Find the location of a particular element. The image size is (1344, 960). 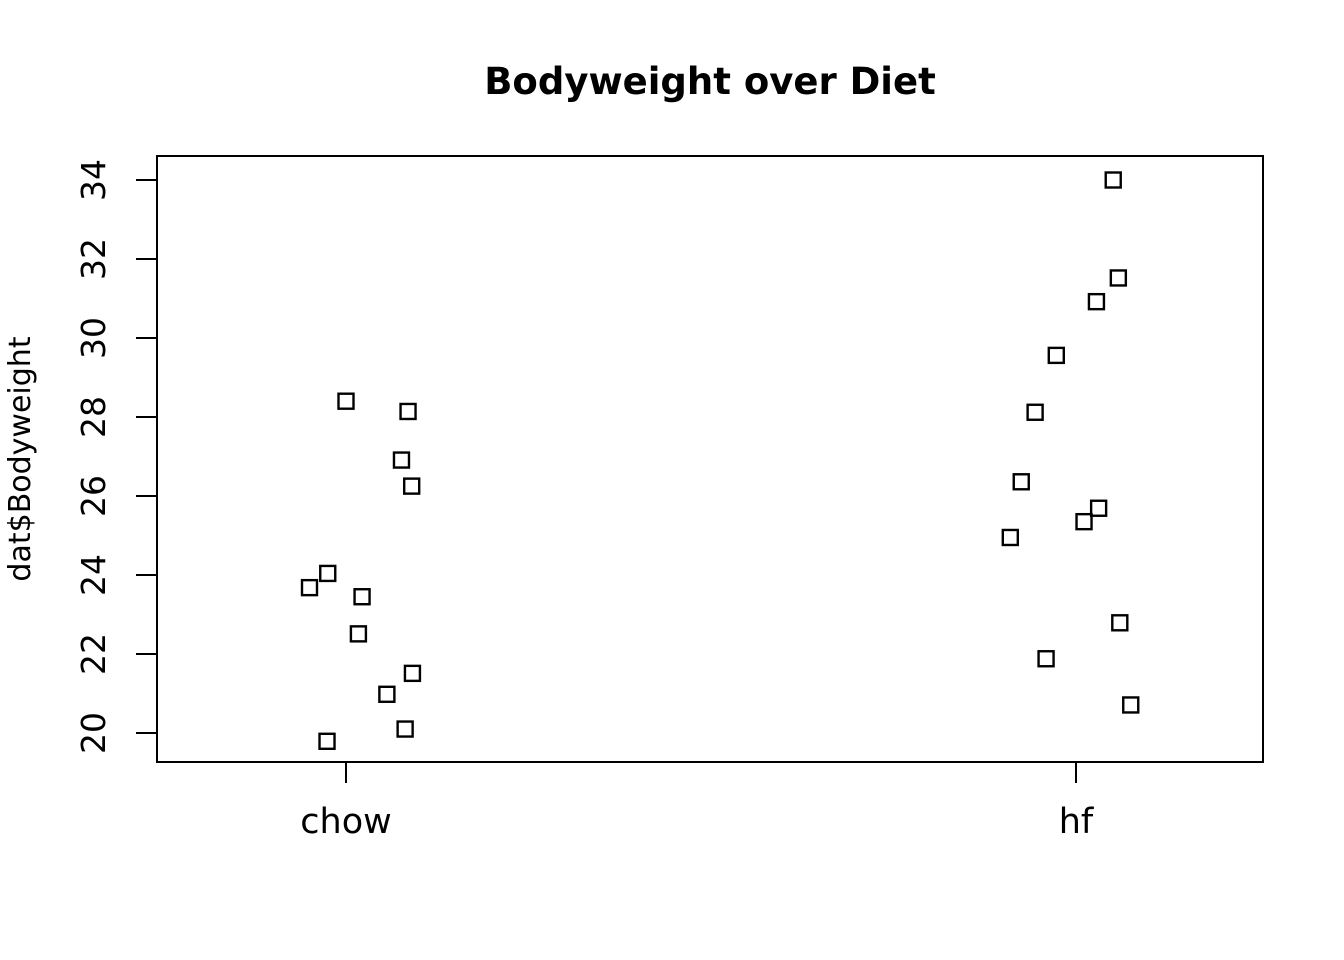

x-axis: chow hf is located at coordinates (697, 802).